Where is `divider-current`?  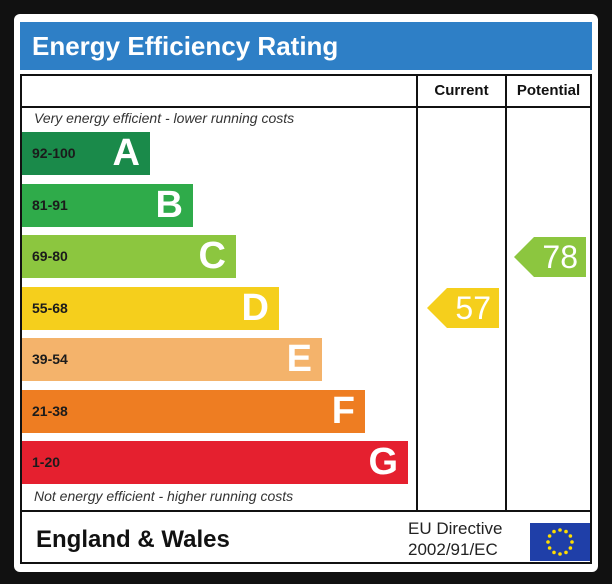
divider-current is located at coordinates (417, 294).